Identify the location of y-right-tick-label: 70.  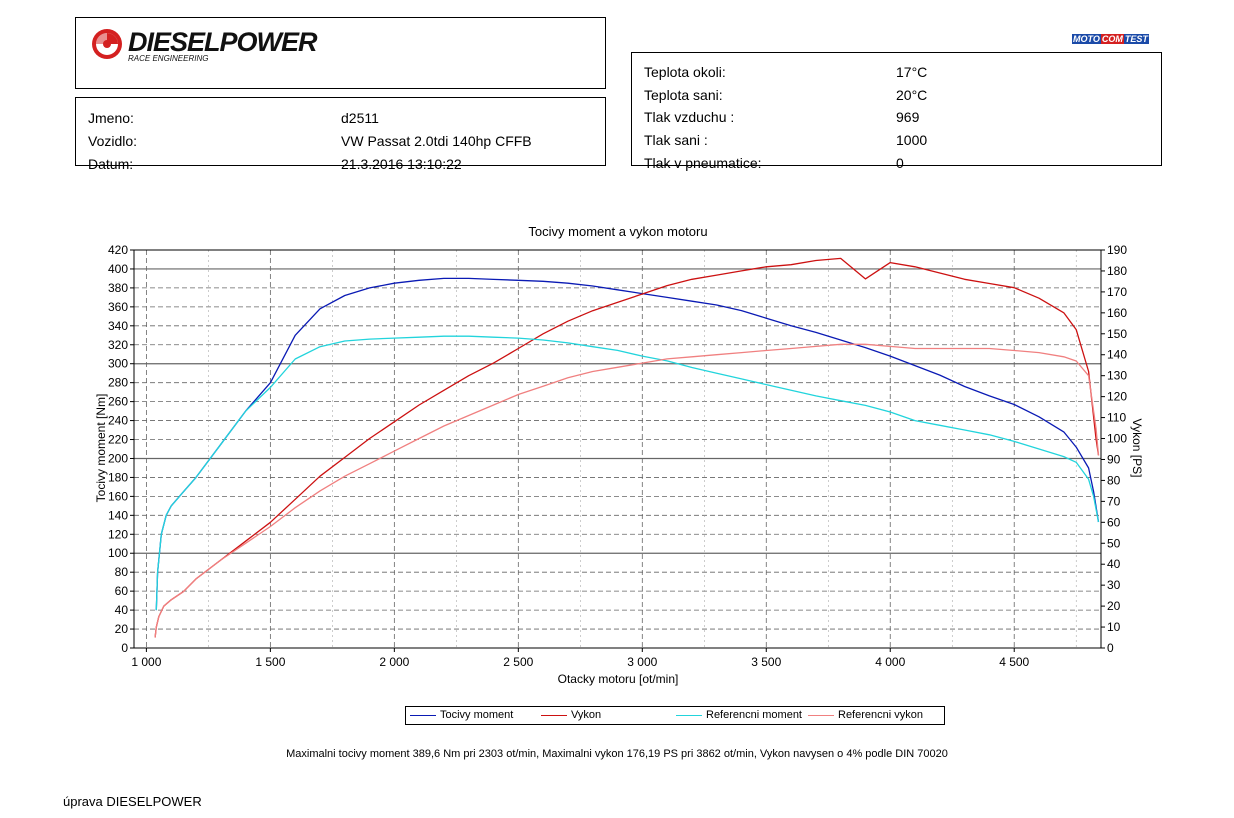
(1114, 501).